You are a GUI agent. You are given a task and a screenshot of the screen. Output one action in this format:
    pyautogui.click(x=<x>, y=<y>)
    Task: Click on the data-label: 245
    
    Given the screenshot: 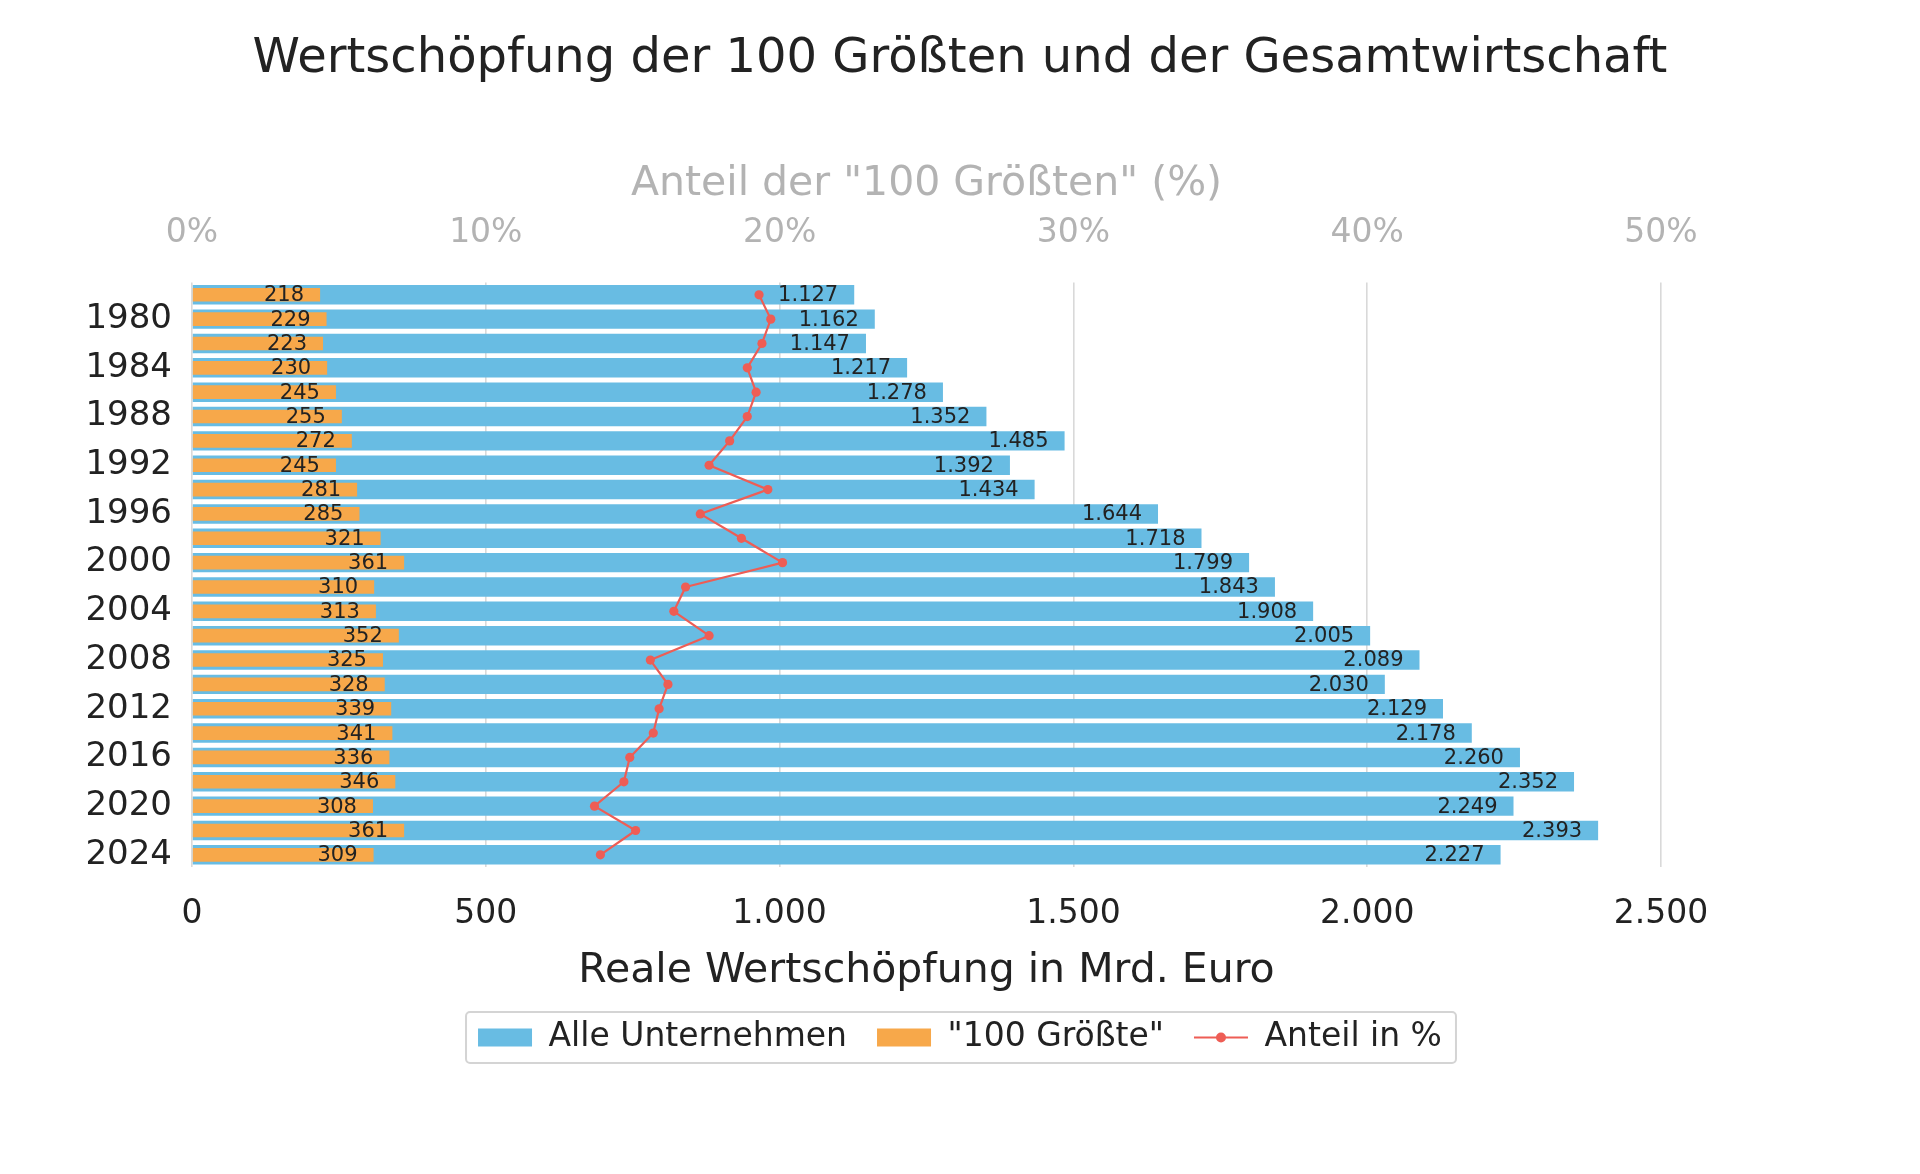 What is the action you would take?
    pyautogui.click(x=299, y=464)
    